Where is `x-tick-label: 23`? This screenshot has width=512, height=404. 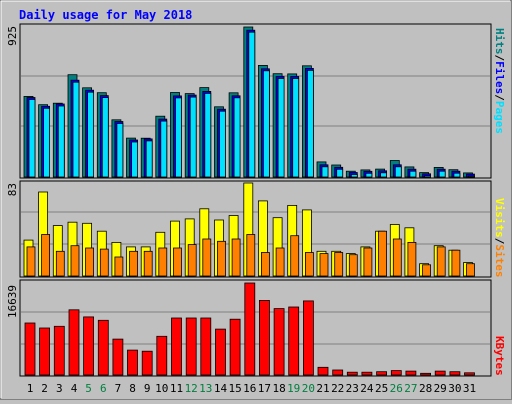 x-tick-label: 23 is located at coordinates (352, 388).